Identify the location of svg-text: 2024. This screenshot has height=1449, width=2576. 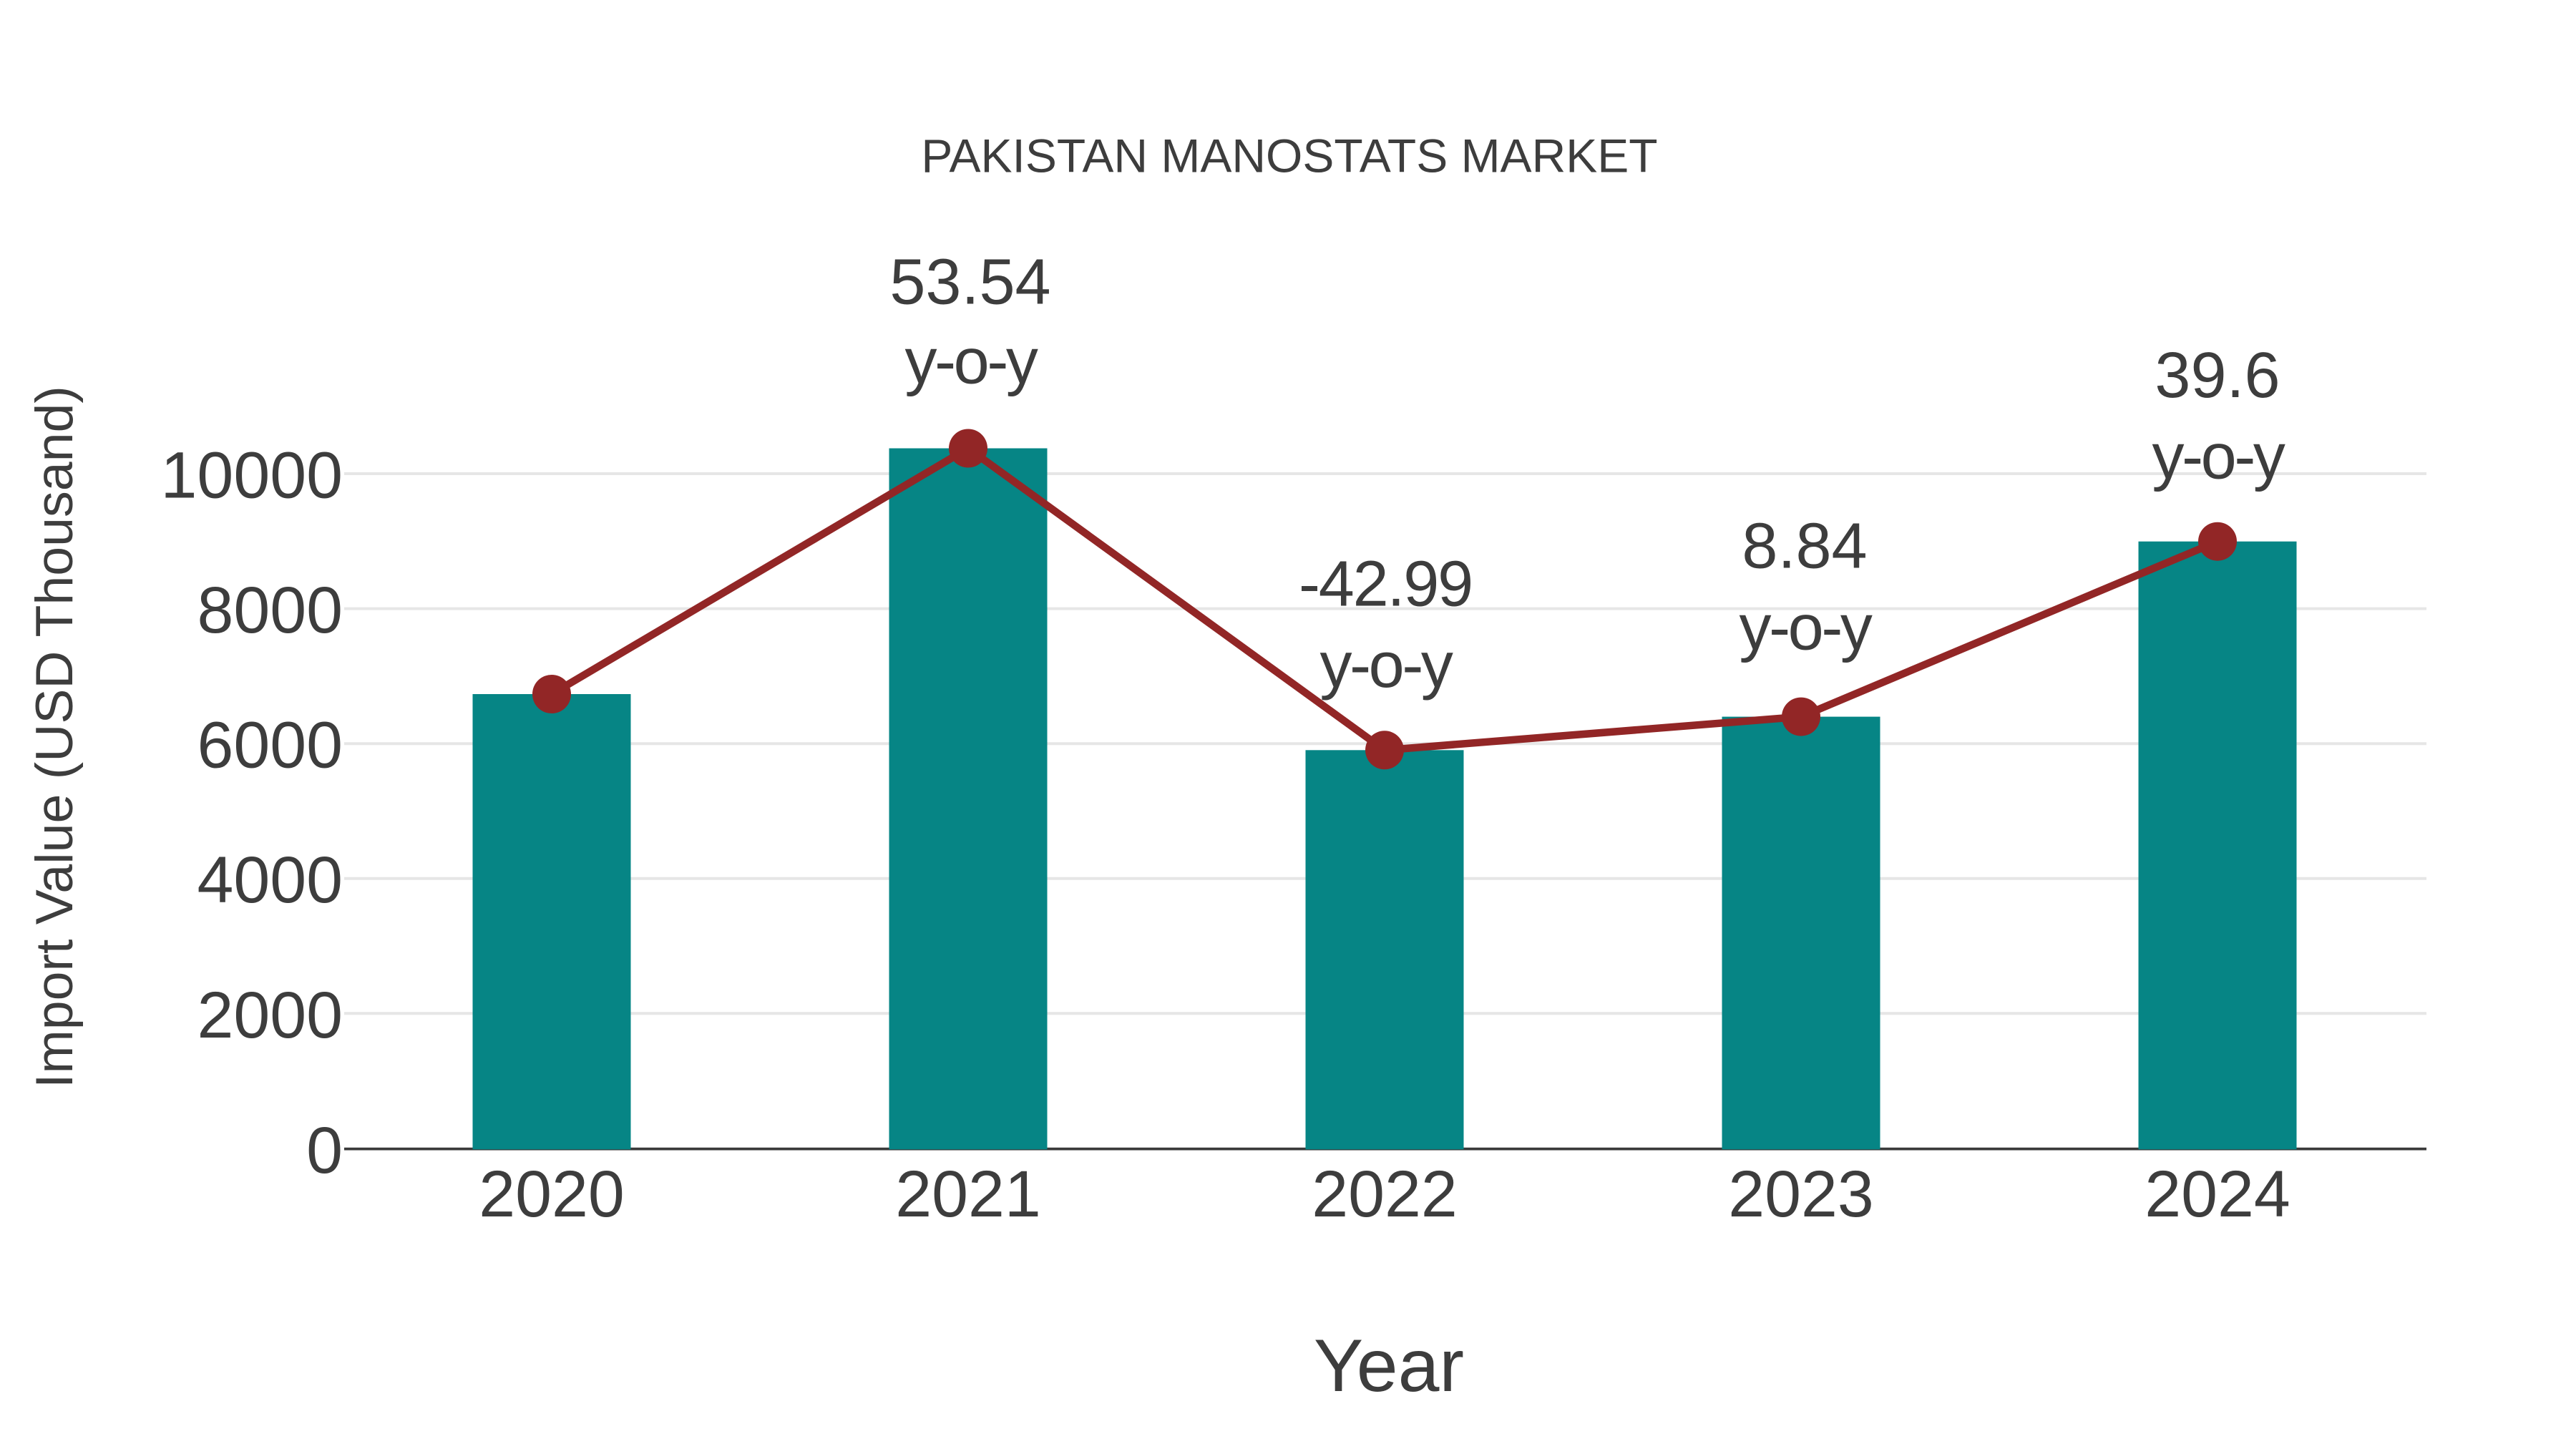
(2217, 1194).